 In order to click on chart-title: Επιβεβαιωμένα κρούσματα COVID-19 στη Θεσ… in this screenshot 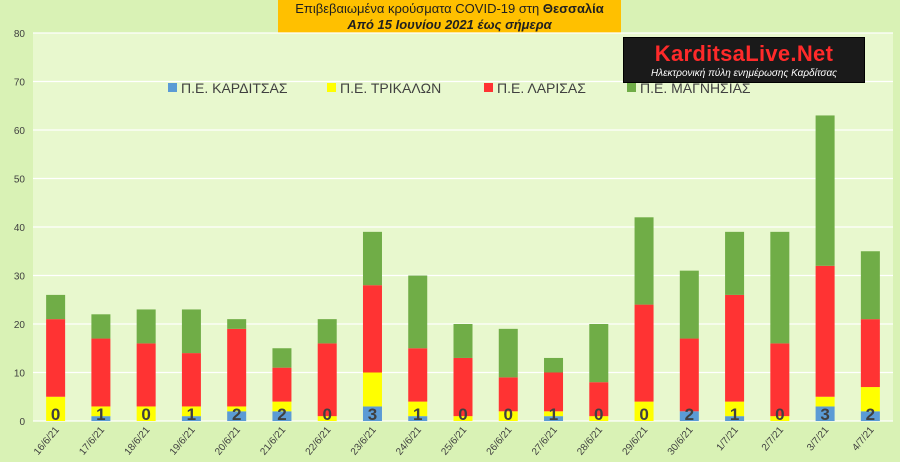, I will do `click(449, 8)`.